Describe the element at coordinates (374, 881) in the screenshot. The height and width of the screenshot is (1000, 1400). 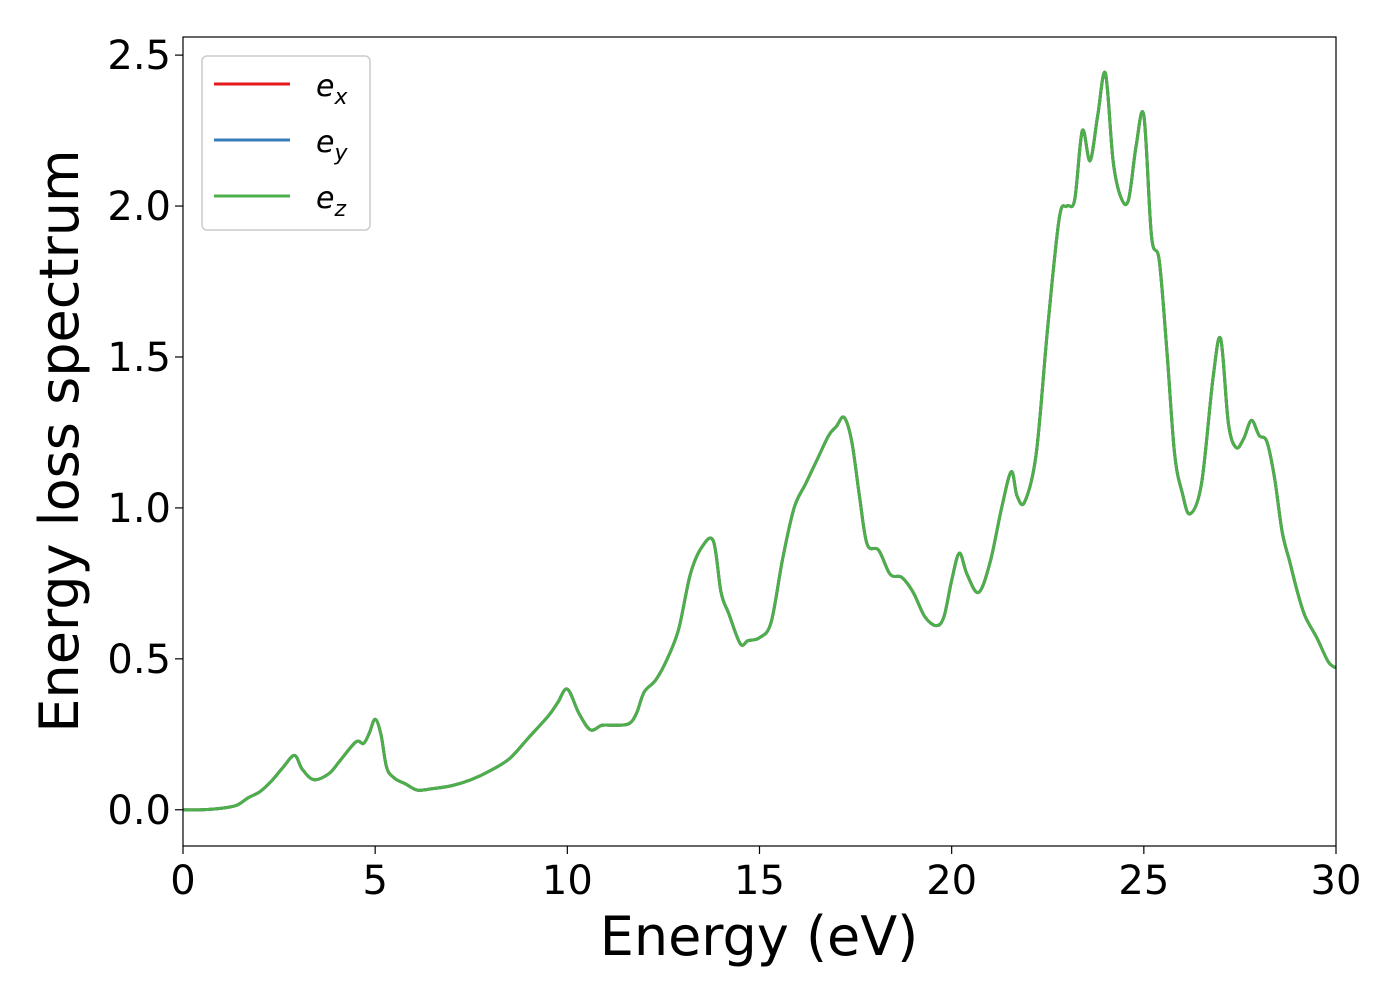
I see `x-tick-label: 5` at that location.